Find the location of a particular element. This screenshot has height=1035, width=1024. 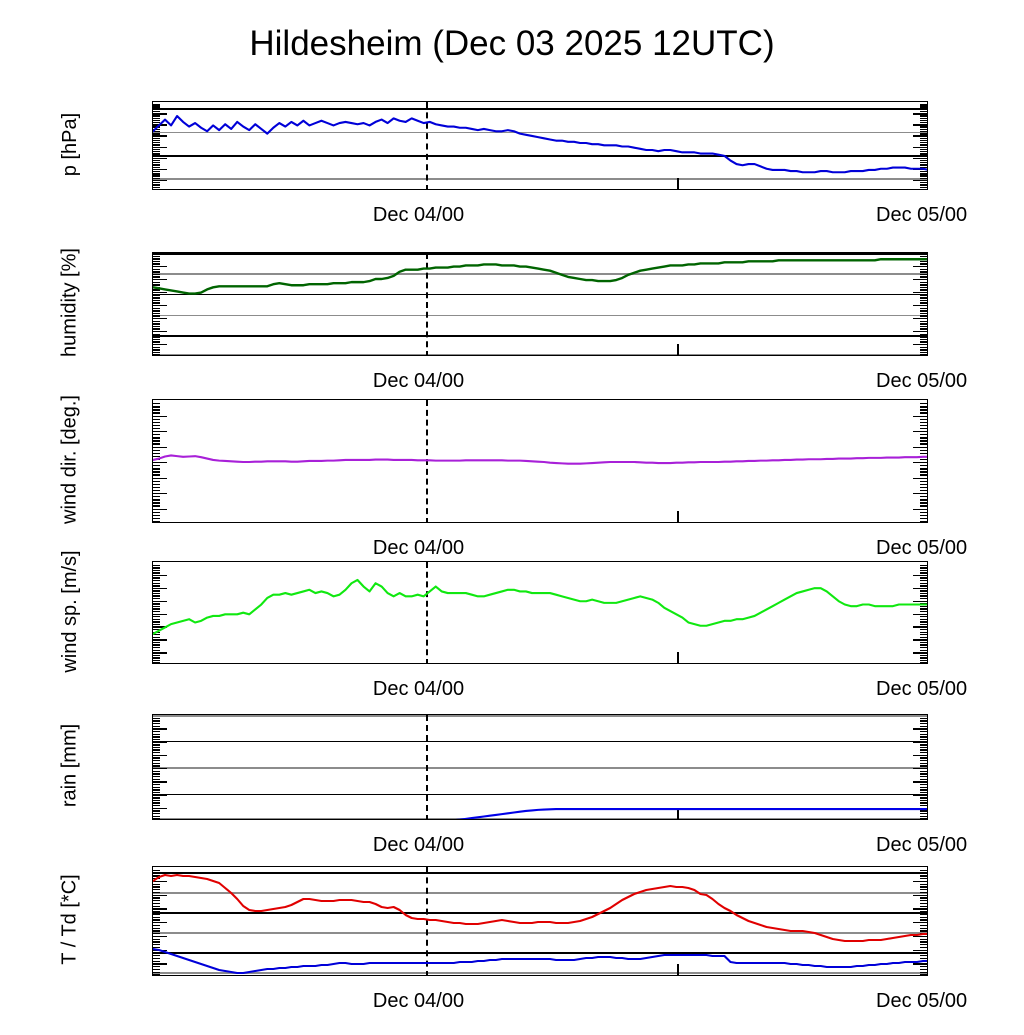

series-accumulated-rain is located at coordinates (691, 813).